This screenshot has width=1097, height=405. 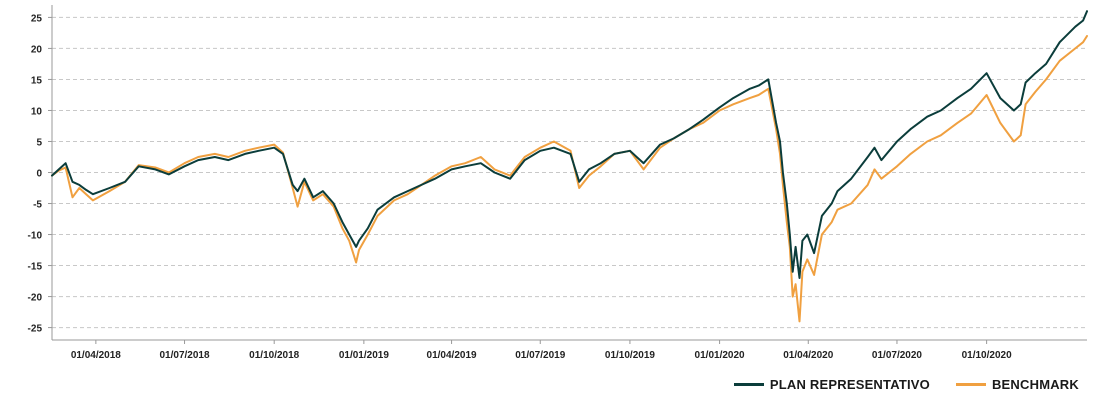 I want to click on legend-label-plan: PLAN REPRESENTATIVO, so click(x=849, y=384).